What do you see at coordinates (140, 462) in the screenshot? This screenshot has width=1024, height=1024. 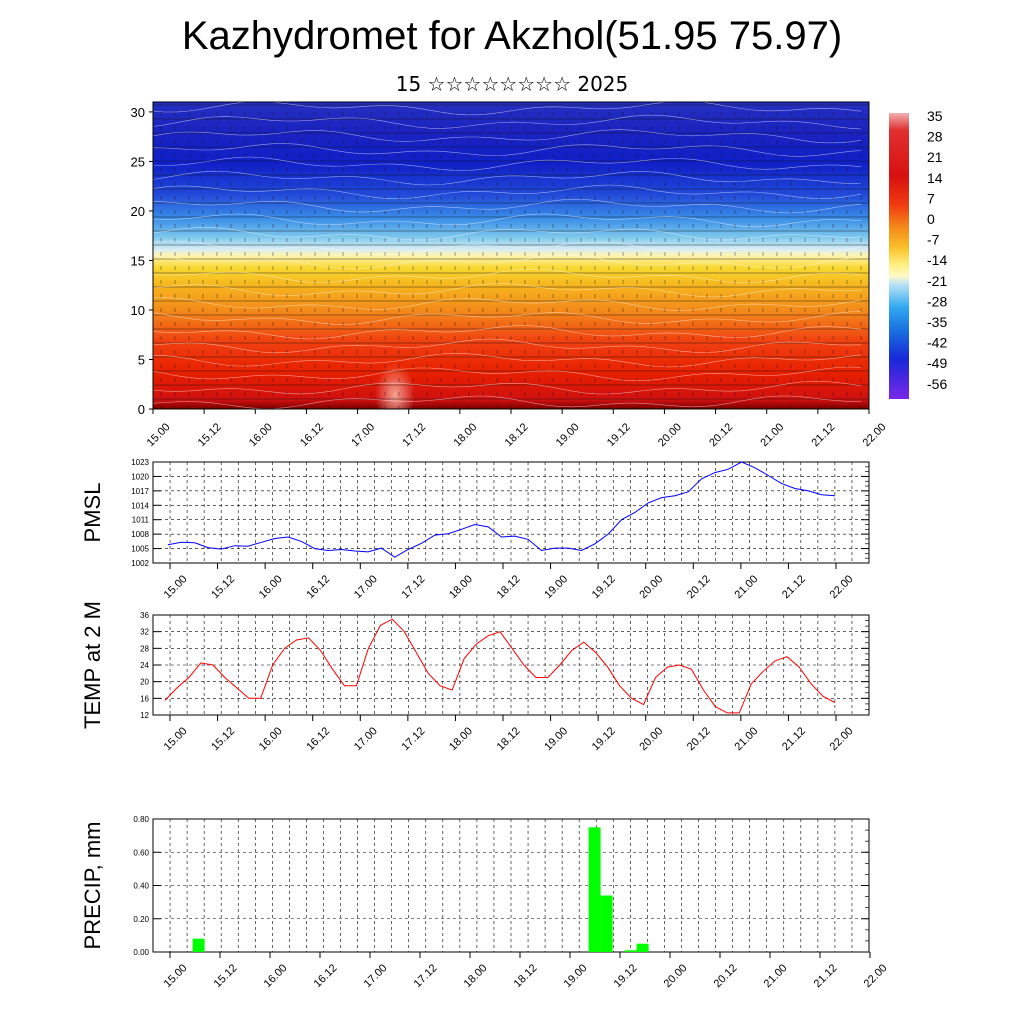 I see `pmsl-y-tick-label: 1023` at bounding box center [140, 462].